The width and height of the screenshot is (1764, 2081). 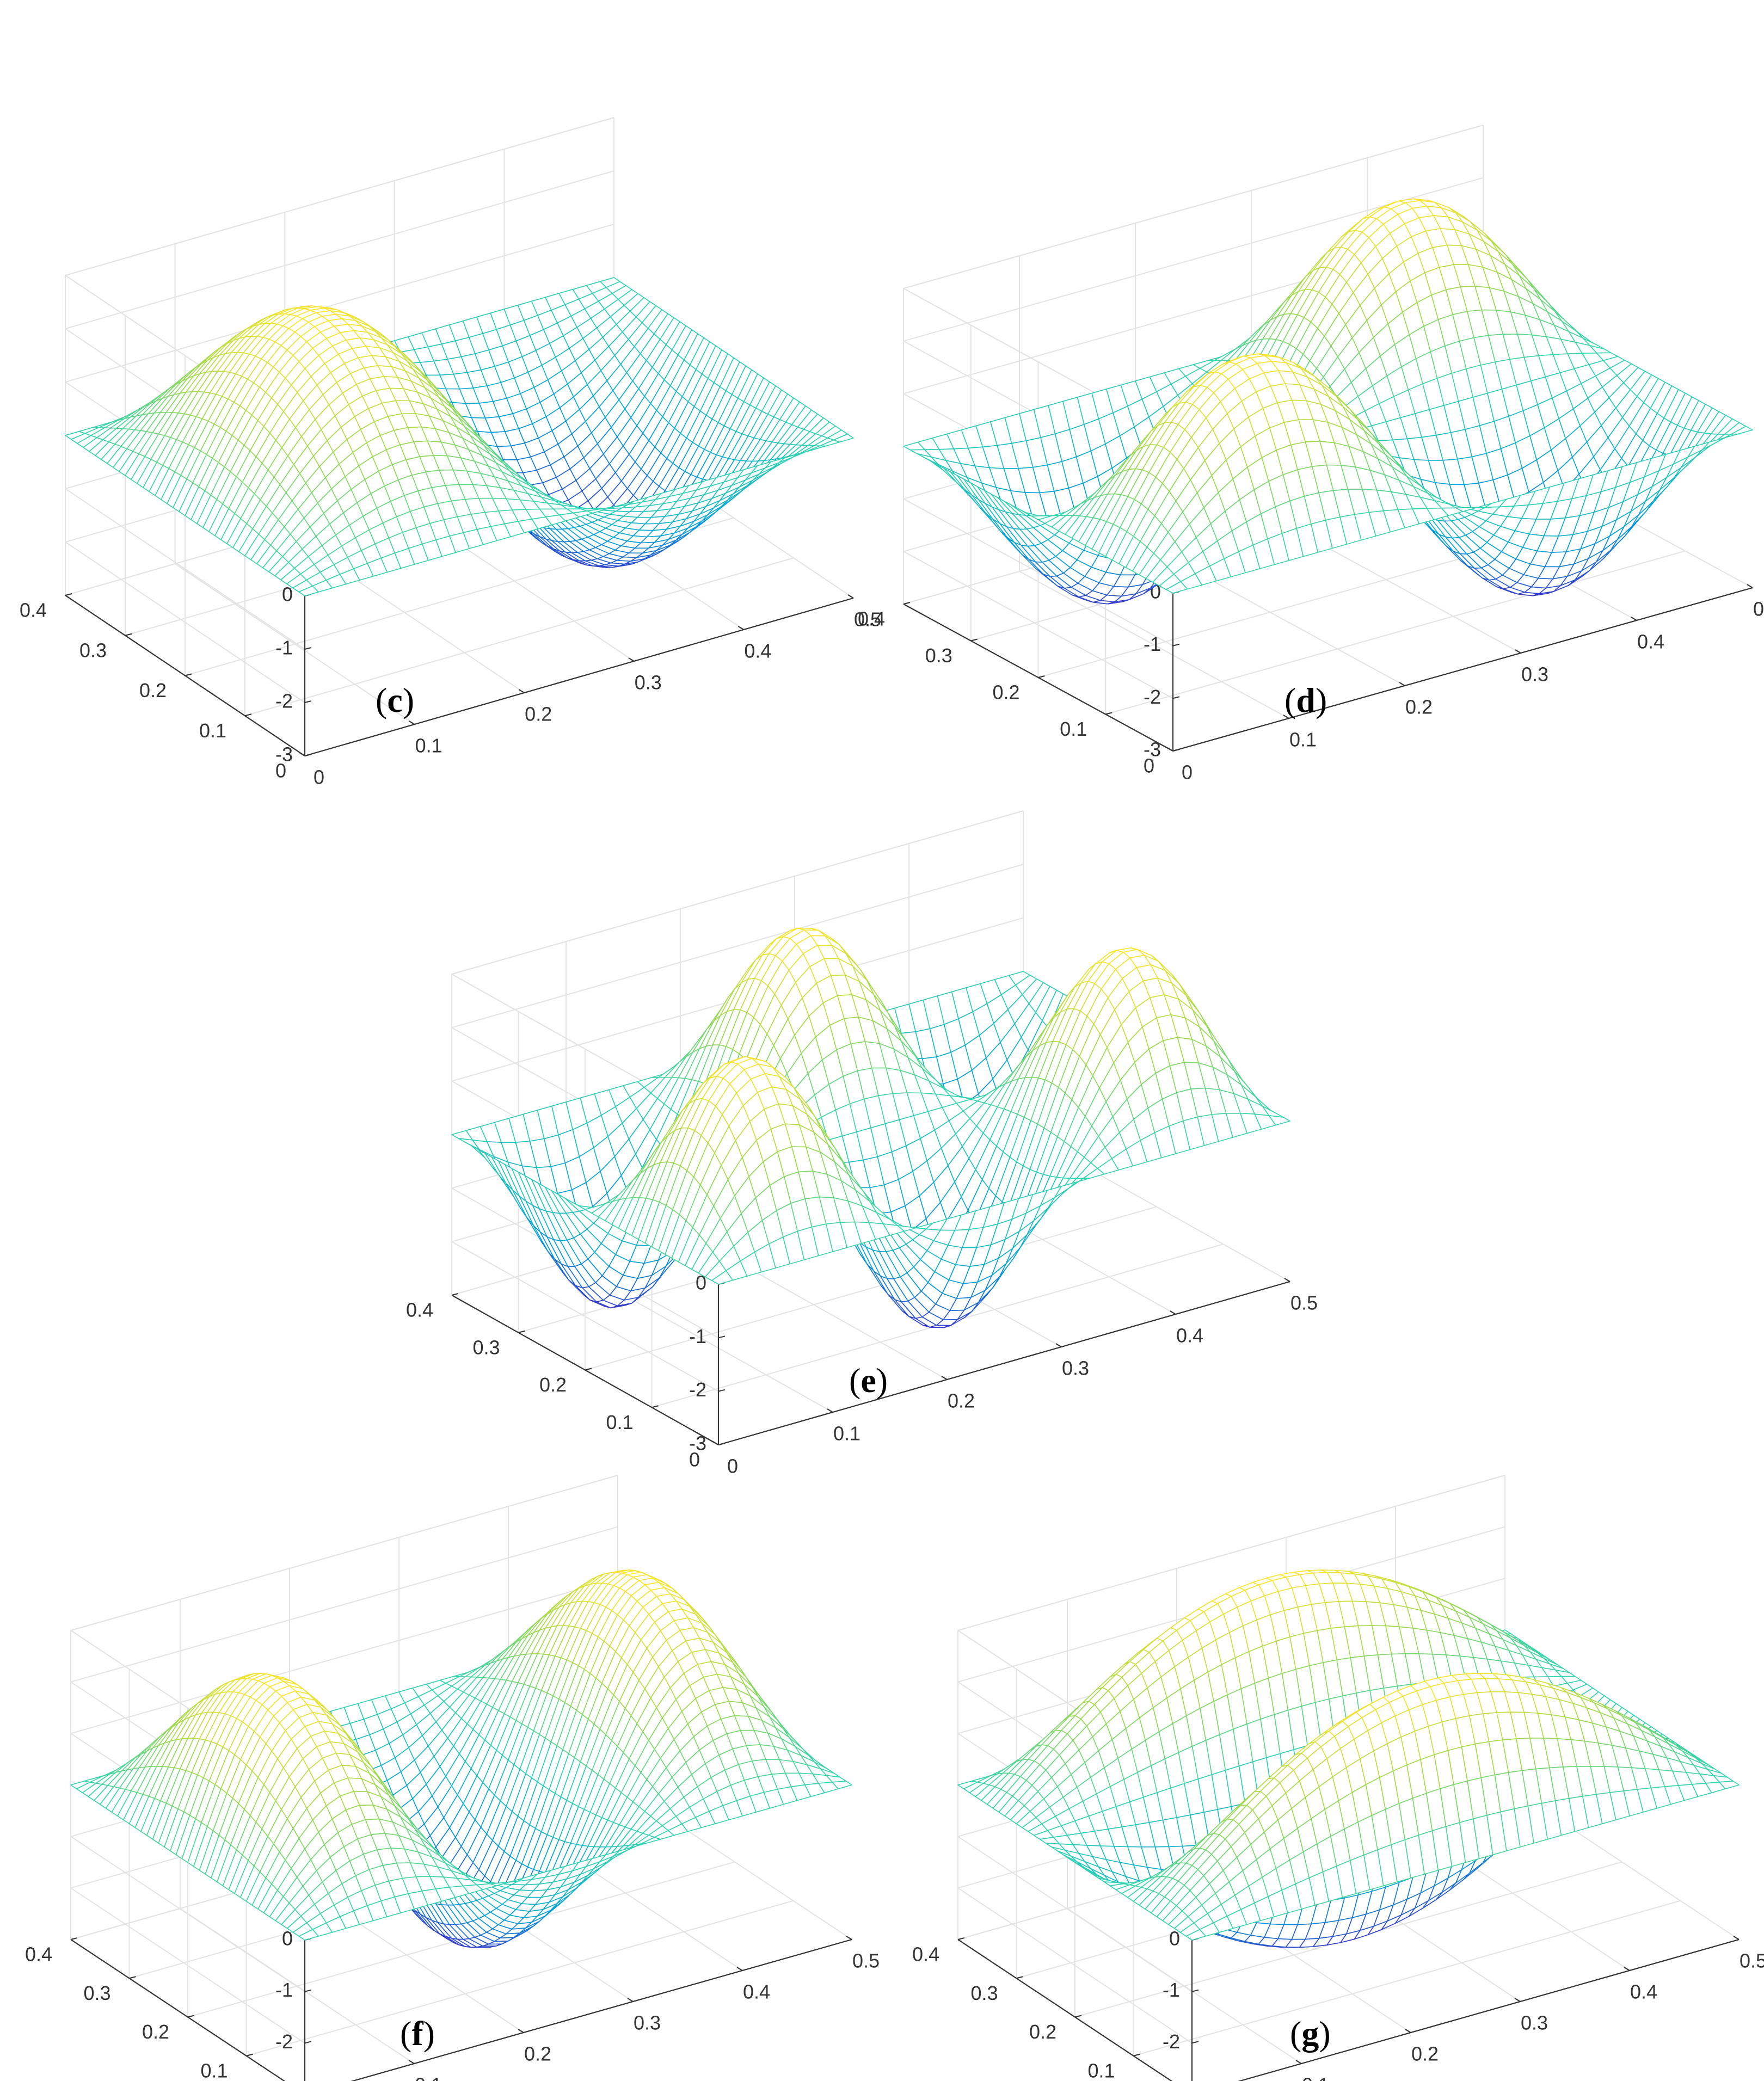 I want to click on gridline-floor-y2, so click(x=871, y=1288).